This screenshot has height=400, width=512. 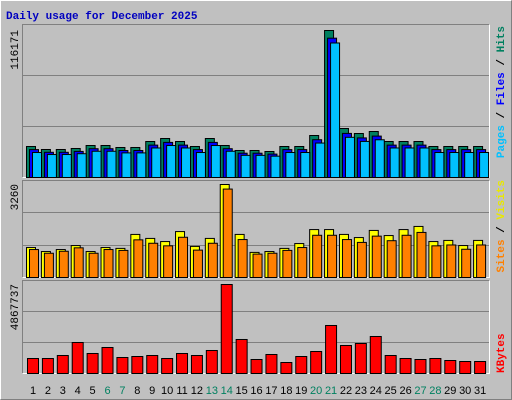 I want to click on x-tick-label: 1, so click(x=33, y=391).